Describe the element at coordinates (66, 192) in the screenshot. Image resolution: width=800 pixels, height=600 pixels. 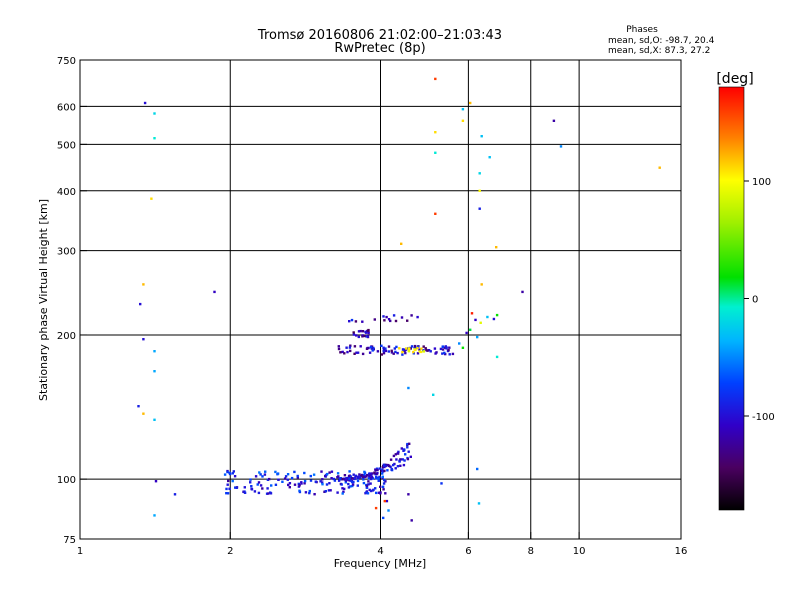
I see `y-tick-label: 400` at that location.